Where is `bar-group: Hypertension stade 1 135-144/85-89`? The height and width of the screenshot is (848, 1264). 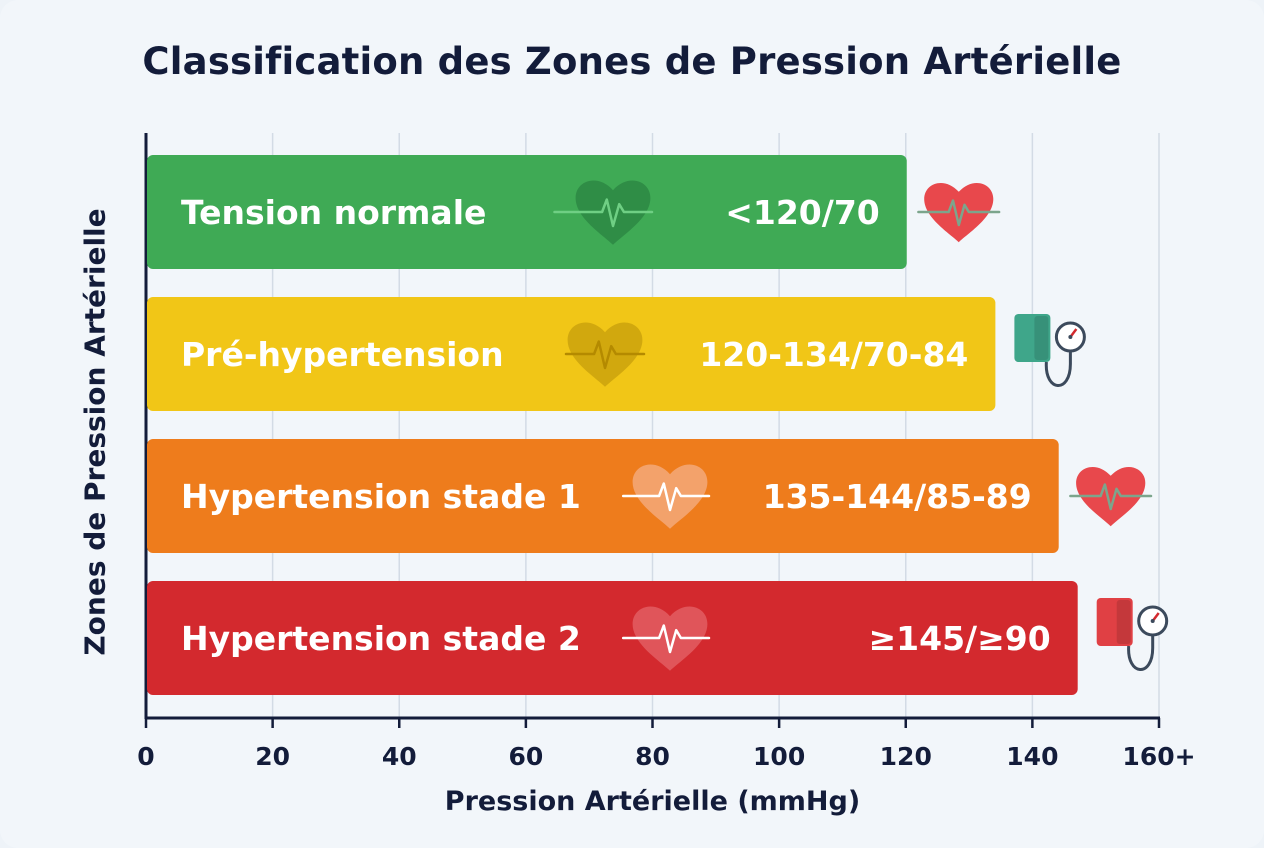
bar-group: Hypertension stade 1 135-144/85-89 is located at coordinates (650, 496).